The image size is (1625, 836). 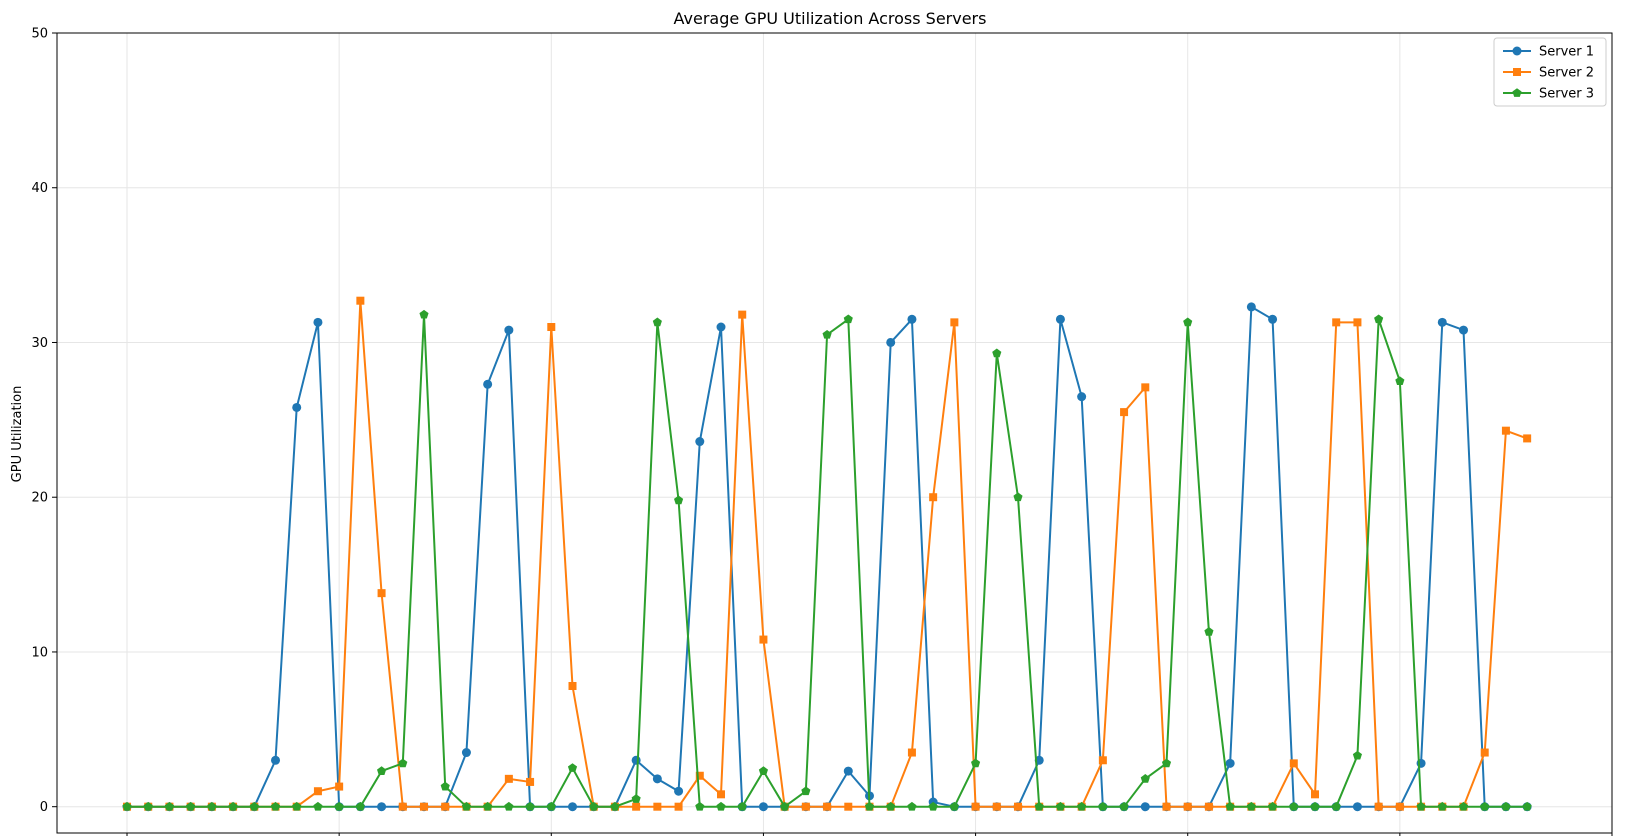 I want to click on chart-title: Average GPU Utilization Across Servers, so click(x=830, y=18).